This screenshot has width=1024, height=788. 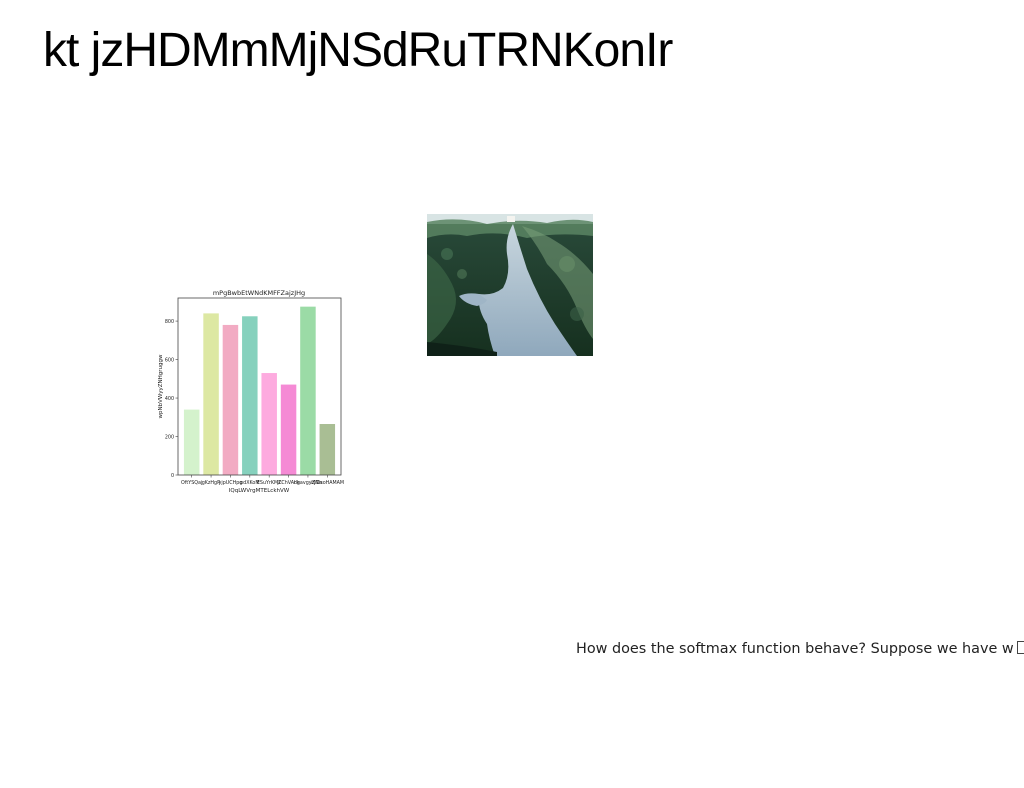 What do you see at coordinates (172, 476) in the screenshot?
I see `chart-y-tick-label: 0` at bounding box center [172, 476].